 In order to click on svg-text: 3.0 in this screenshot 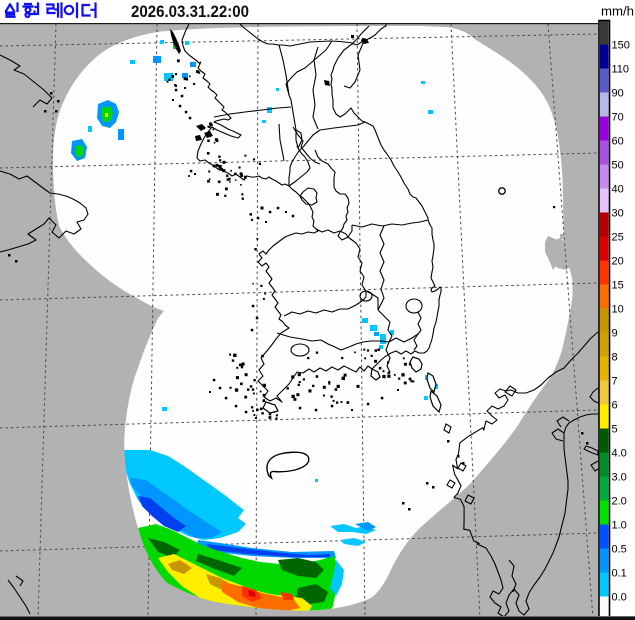, I will do `click(619, 478)`.